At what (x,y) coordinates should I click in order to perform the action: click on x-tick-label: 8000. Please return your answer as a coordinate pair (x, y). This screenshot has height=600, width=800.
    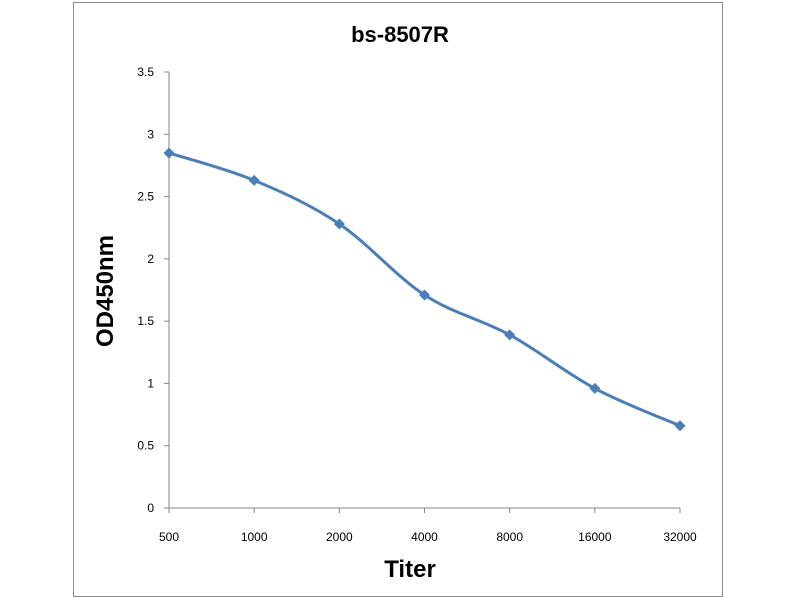
    Looking at the image, I should click on (509, 537).